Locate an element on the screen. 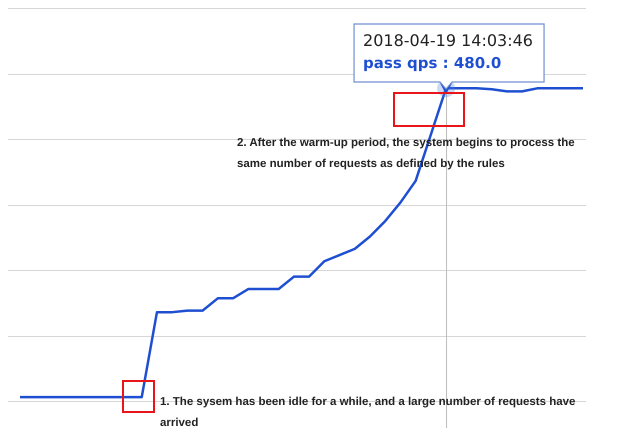 The width and height of the screenshot is (631, 444). text: pass qps : 480.0 is located at coordinates (432, 63).